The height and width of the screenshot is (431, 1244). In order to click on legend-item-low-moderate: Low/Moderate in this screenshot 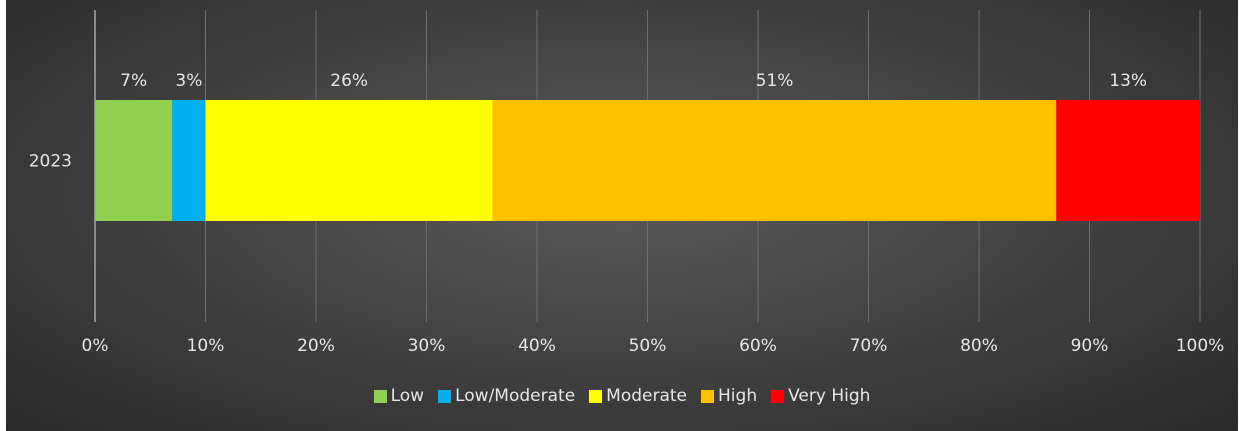, I will do `click(506, 396)`.